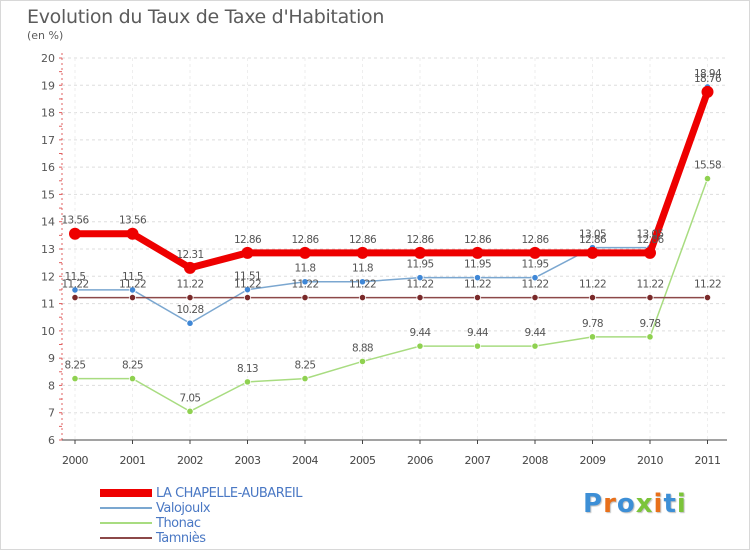 This screenshot has width=750, height=550. What do you see at coordinates (240, 538) in the screenshot?
I see `legend-item-tamnies: Tamniès` at bounding box center [240, 538].